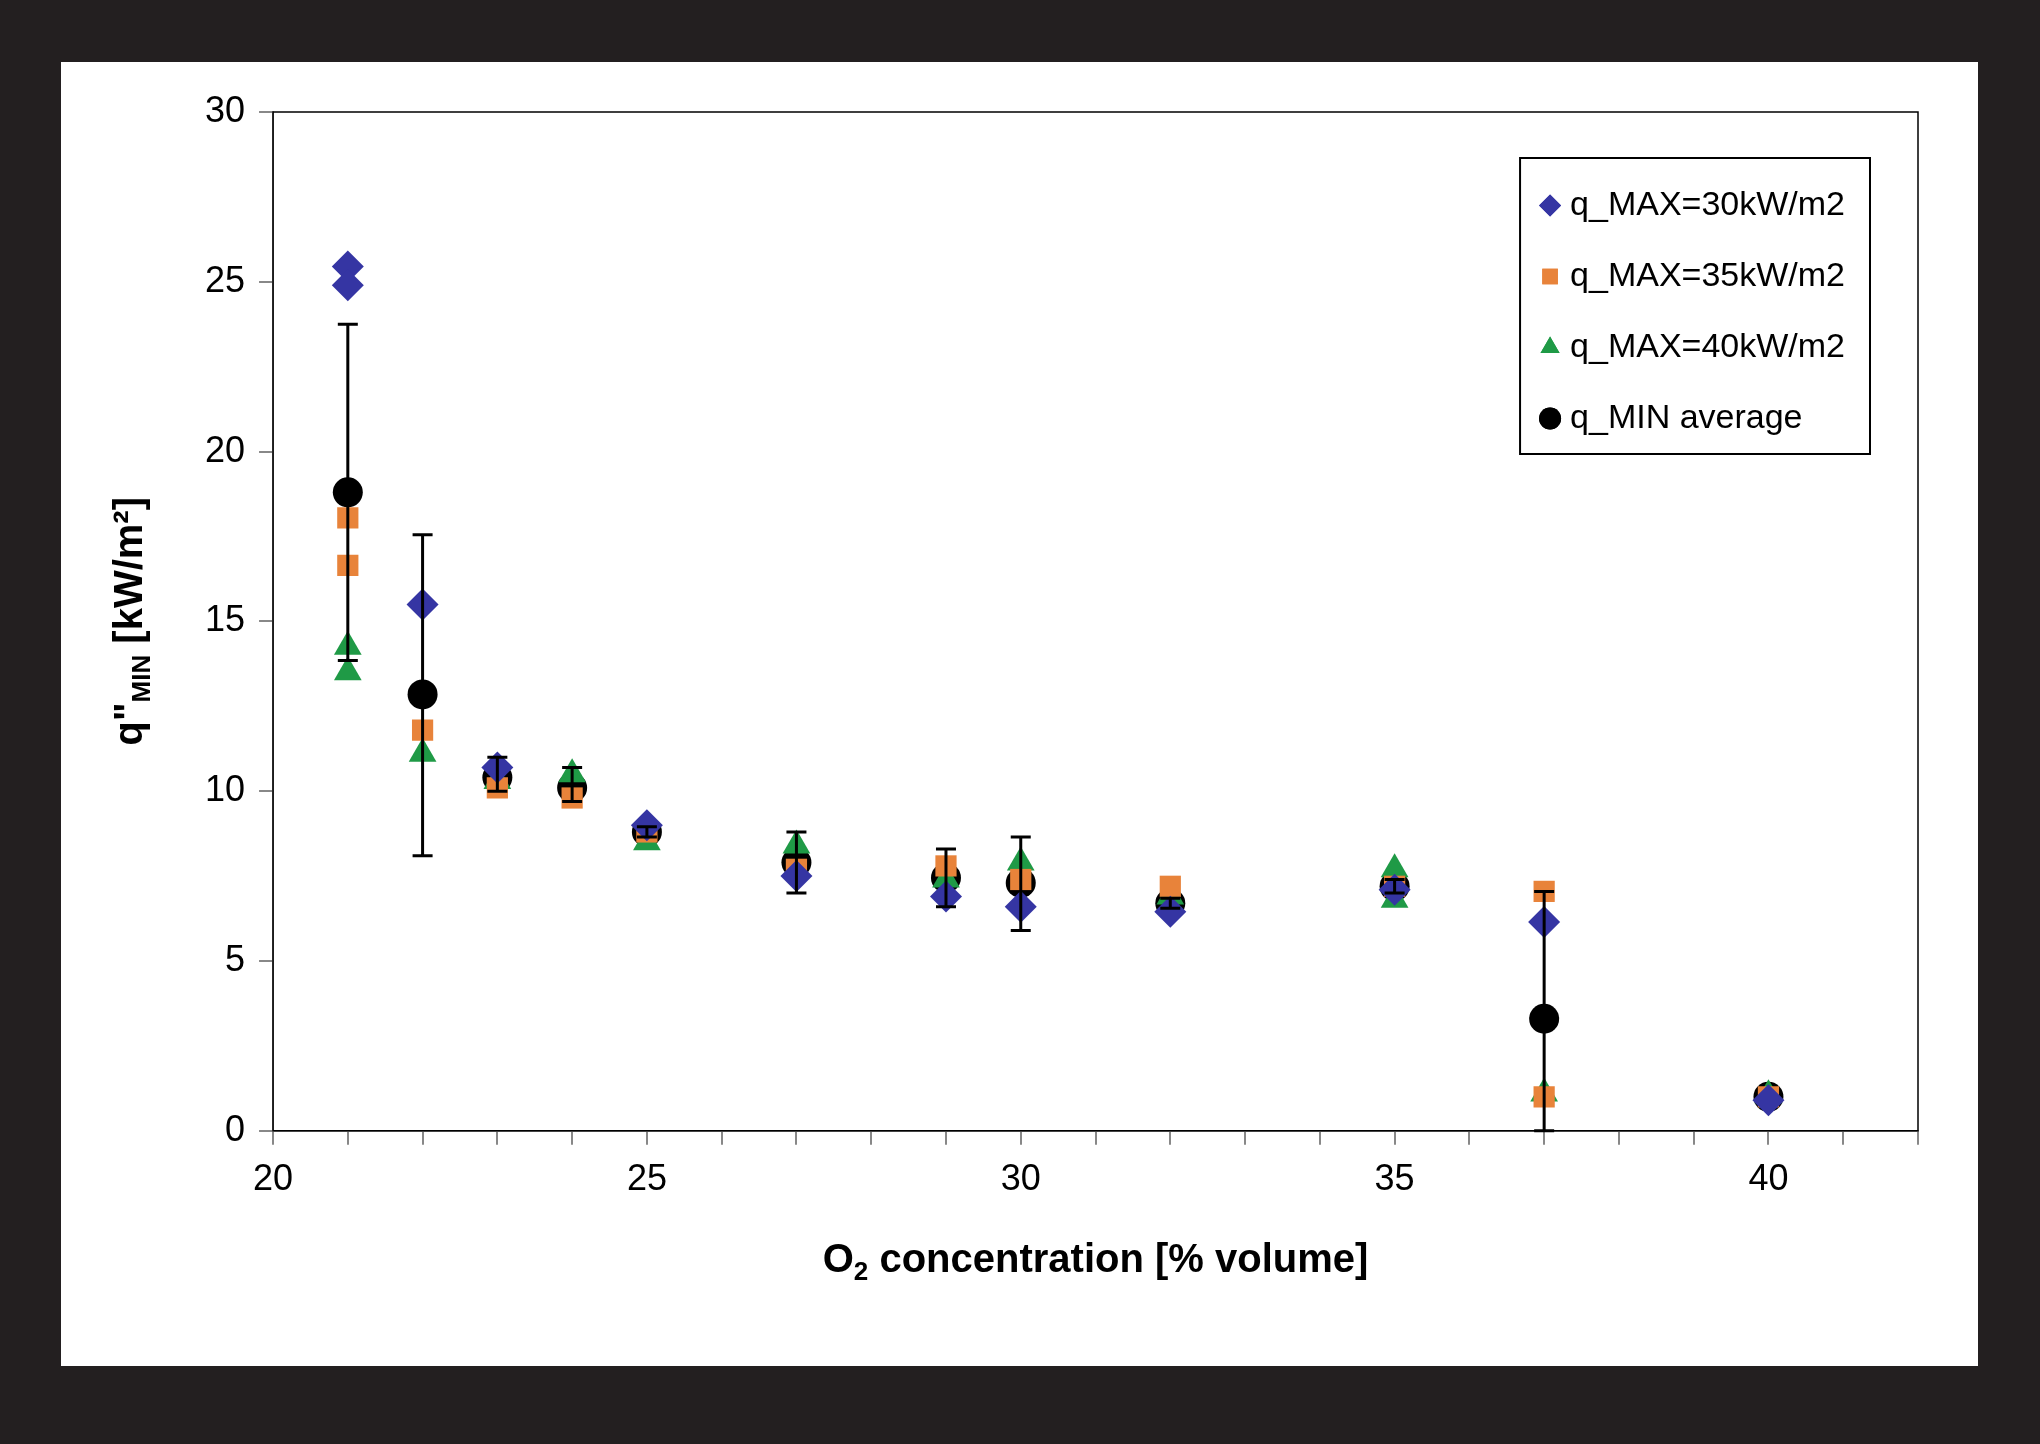 The width and height of the screenshot is (2040, 1444). I want to click on legend-label: q_MAX=30kW/m2, so click(1708, 202).